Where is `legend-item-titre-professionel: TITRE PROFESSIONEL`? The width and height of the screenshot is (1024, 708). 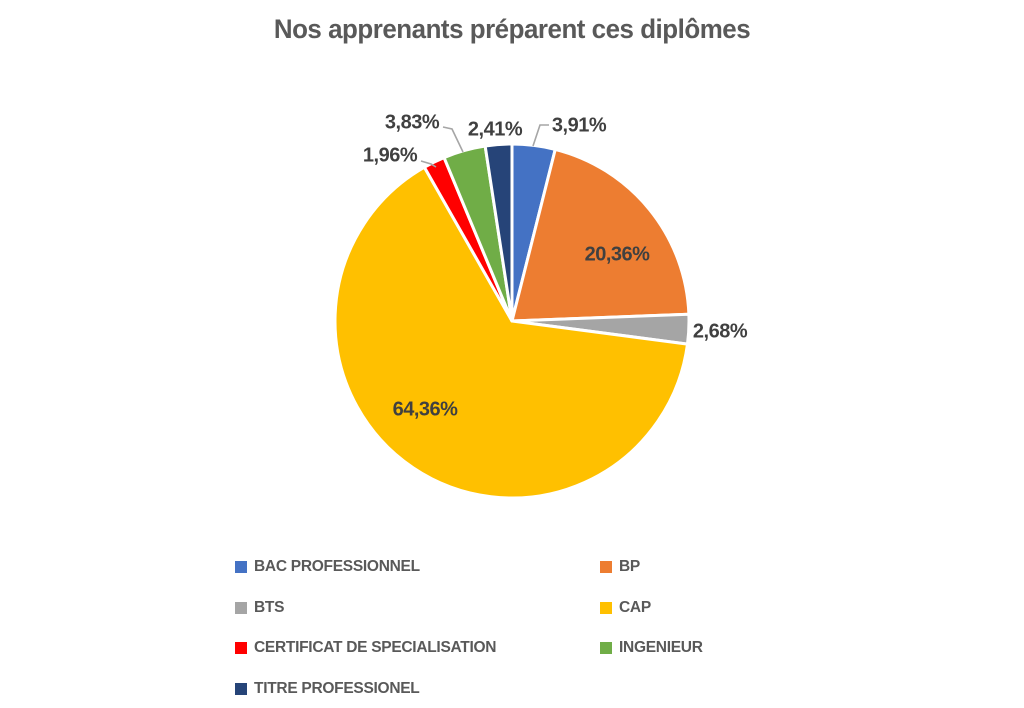
legend-item-titre-professionel: TITRE PROFESSIONEL is located at coordinates (329, 689).